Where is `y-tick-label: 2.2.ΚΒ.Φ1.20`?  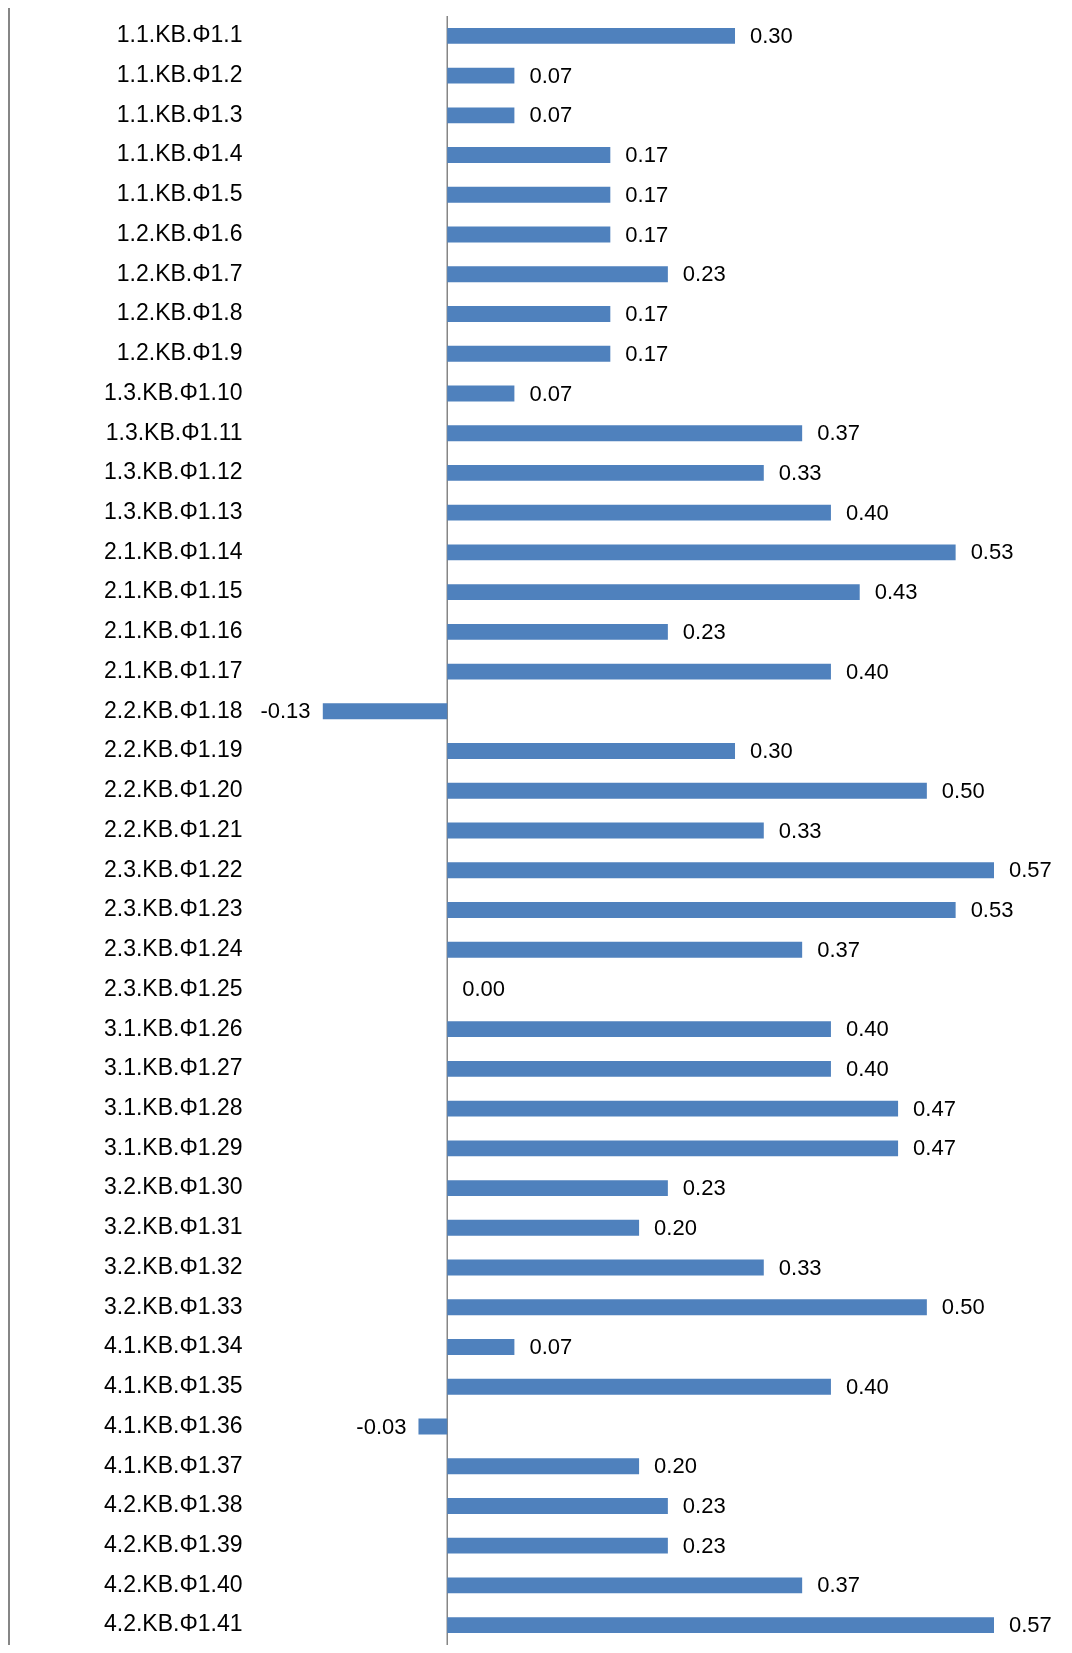
y-tick-label: 2.2.ΚΒ.Φ1.20 is located at coordinates (173, 789).